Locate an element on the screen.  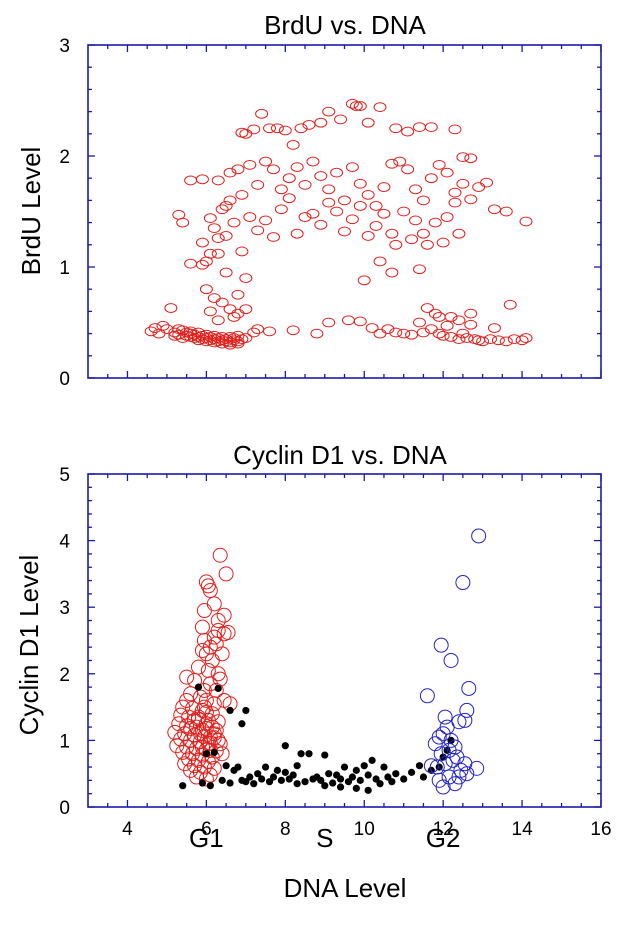
y-tick-label: 4 is located at coordinates (64, 542).